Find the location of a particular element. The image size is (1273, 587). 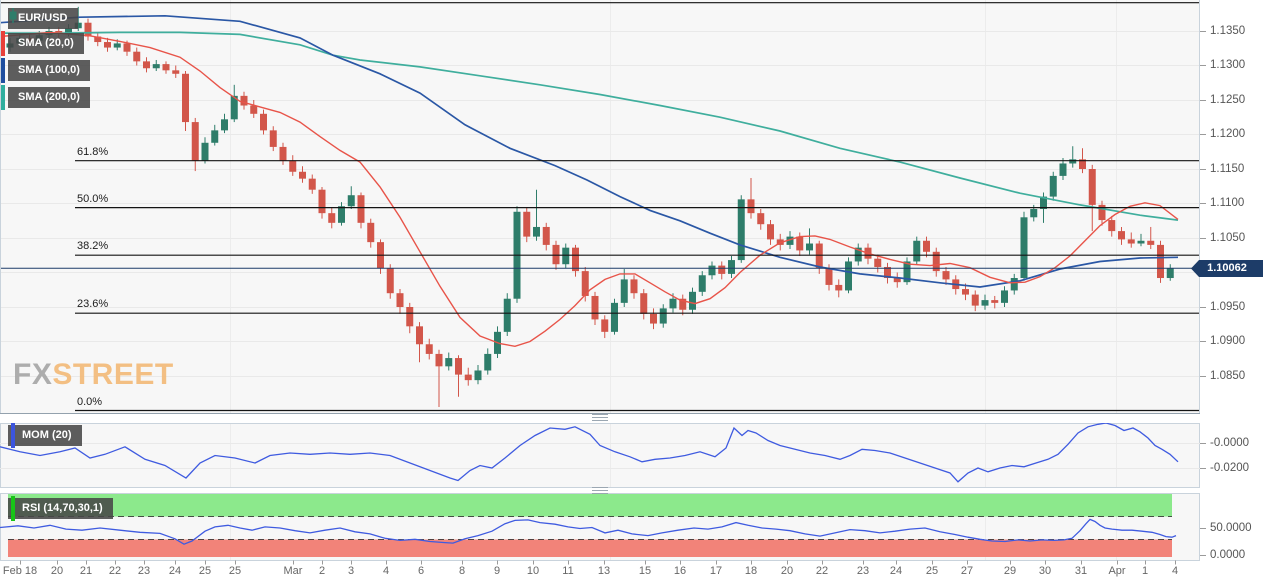

legend-rsi-label: RSI (14,70,30,1) is located at coordinates (62, 508).